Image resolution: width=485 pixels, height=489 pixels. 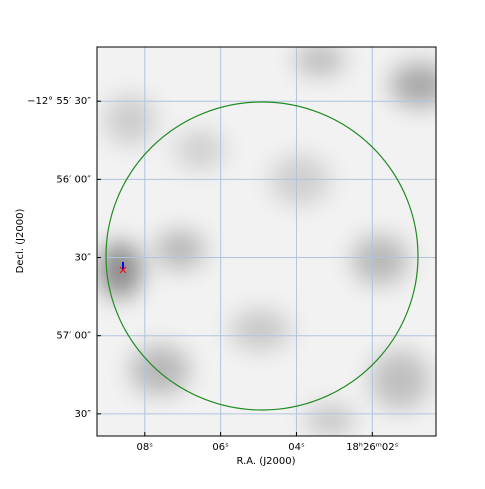 What do you see at coordinates (73, 179) in the screenshot?
I see `y-tick-label: 56′ 00″` at bounding box center [73, 179].